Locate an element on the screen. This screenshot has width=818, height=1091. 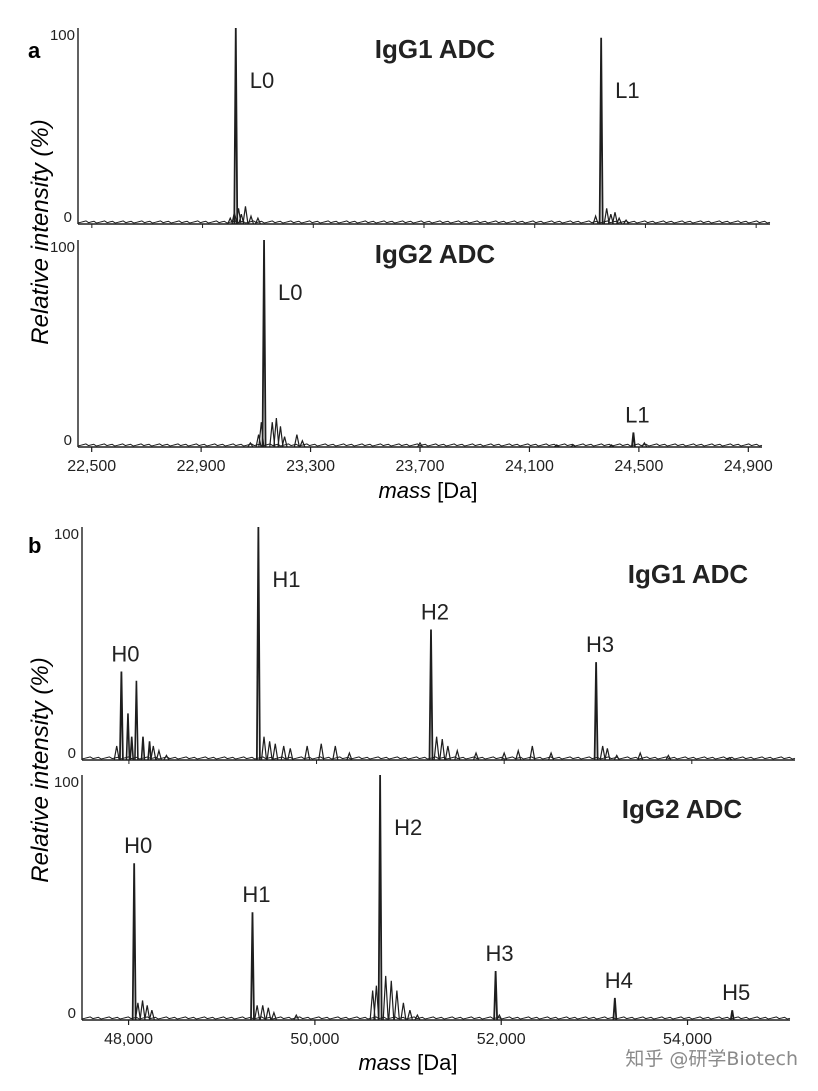
spectrum-3-xtick-label-3: 54,000 is located at coordinates (687, 1039).